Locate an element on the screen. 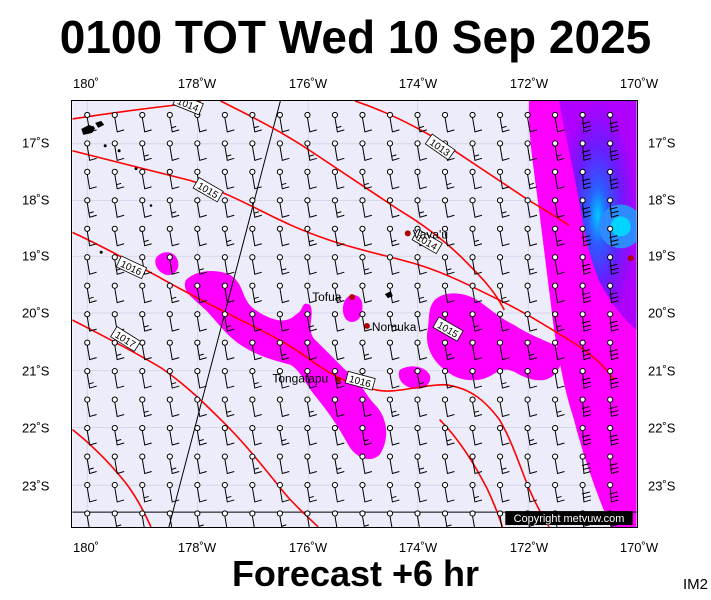 The height and width of the screenshot is (600, 711). lat-label-19s-right: 19˚S is located at coordinates (662, 256).